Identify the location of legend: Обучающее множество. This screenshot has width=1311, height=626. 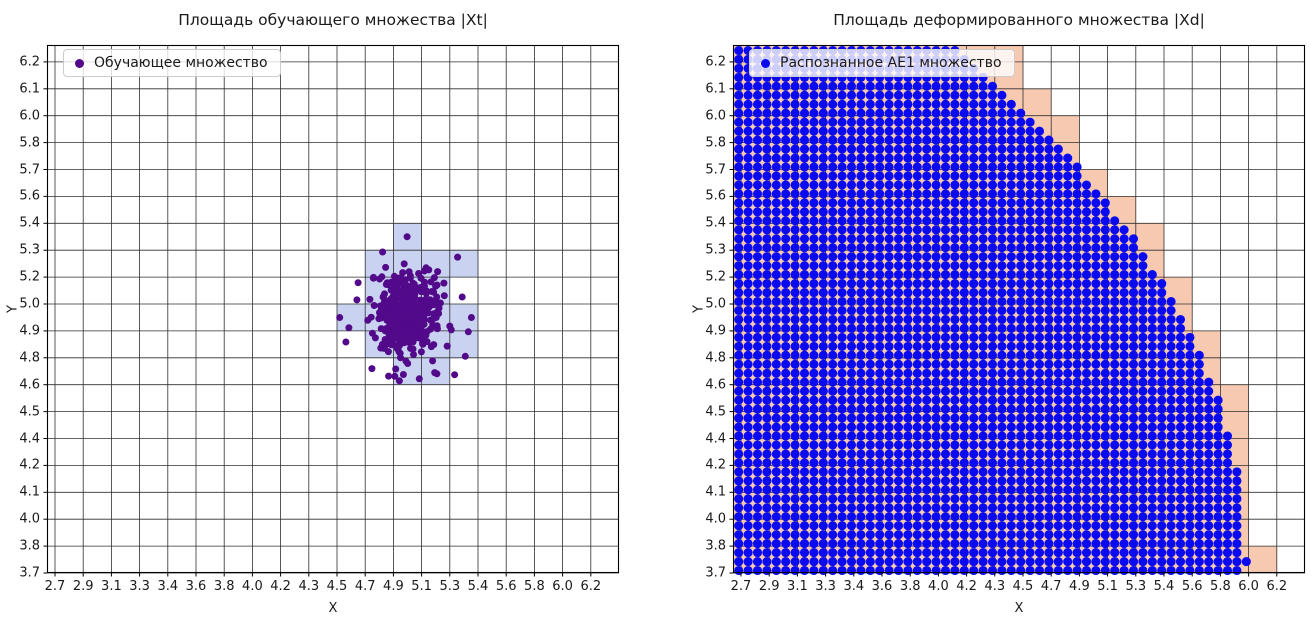
(172, 63).